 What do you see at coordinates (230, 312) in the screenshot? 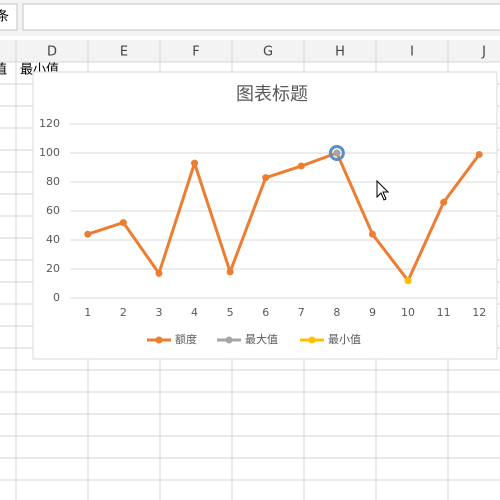
I see `x-tick-label: 5` at bounding box center [230, 312].